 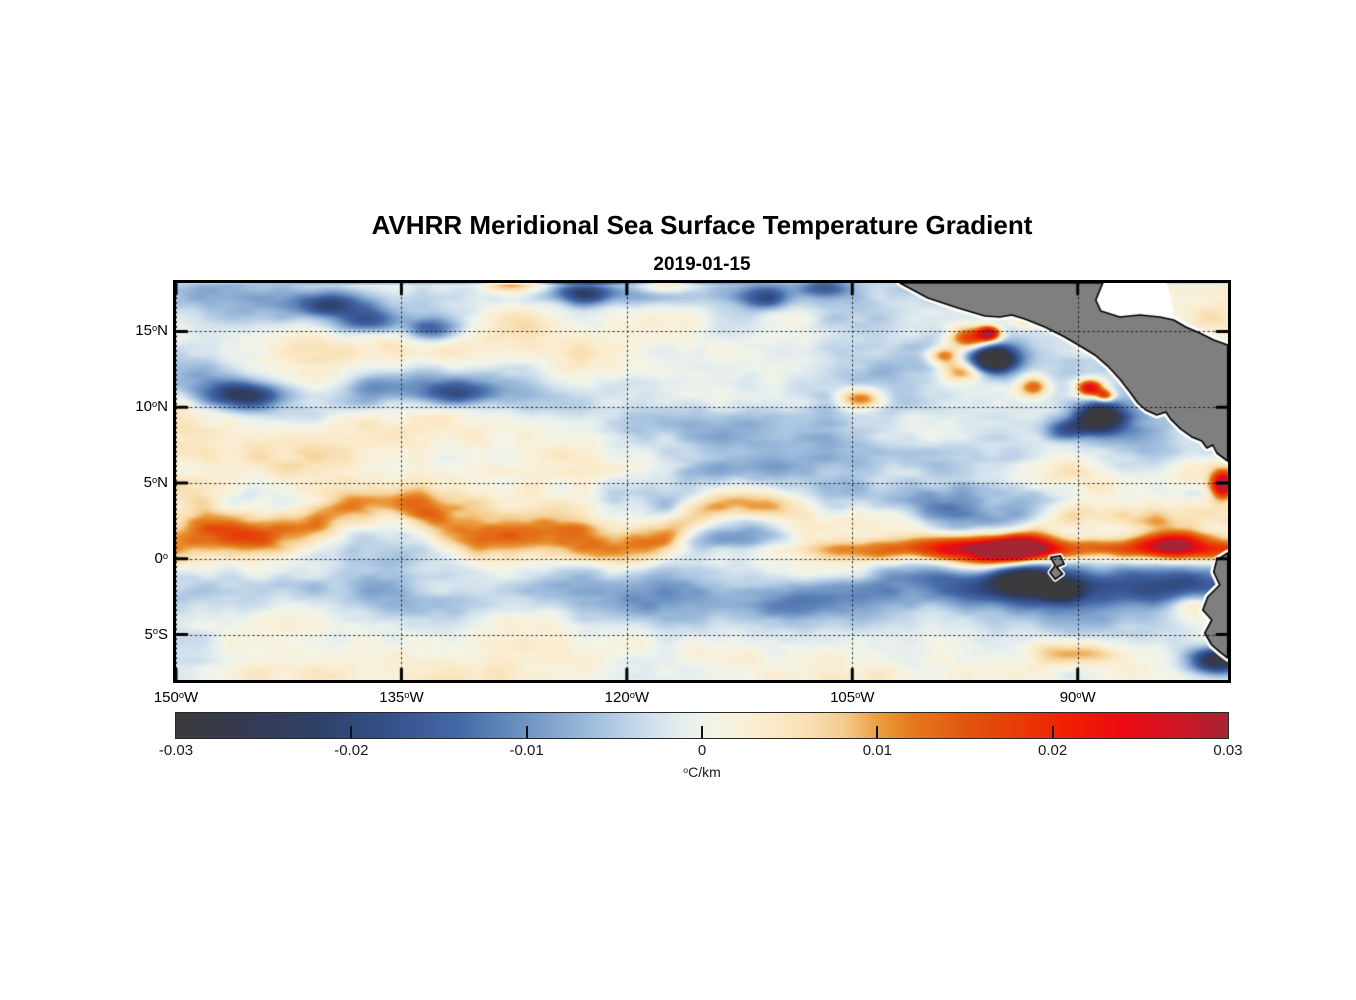 I want to click on colorbar-tick-label: 0.02, so click(x=1053, y=750).